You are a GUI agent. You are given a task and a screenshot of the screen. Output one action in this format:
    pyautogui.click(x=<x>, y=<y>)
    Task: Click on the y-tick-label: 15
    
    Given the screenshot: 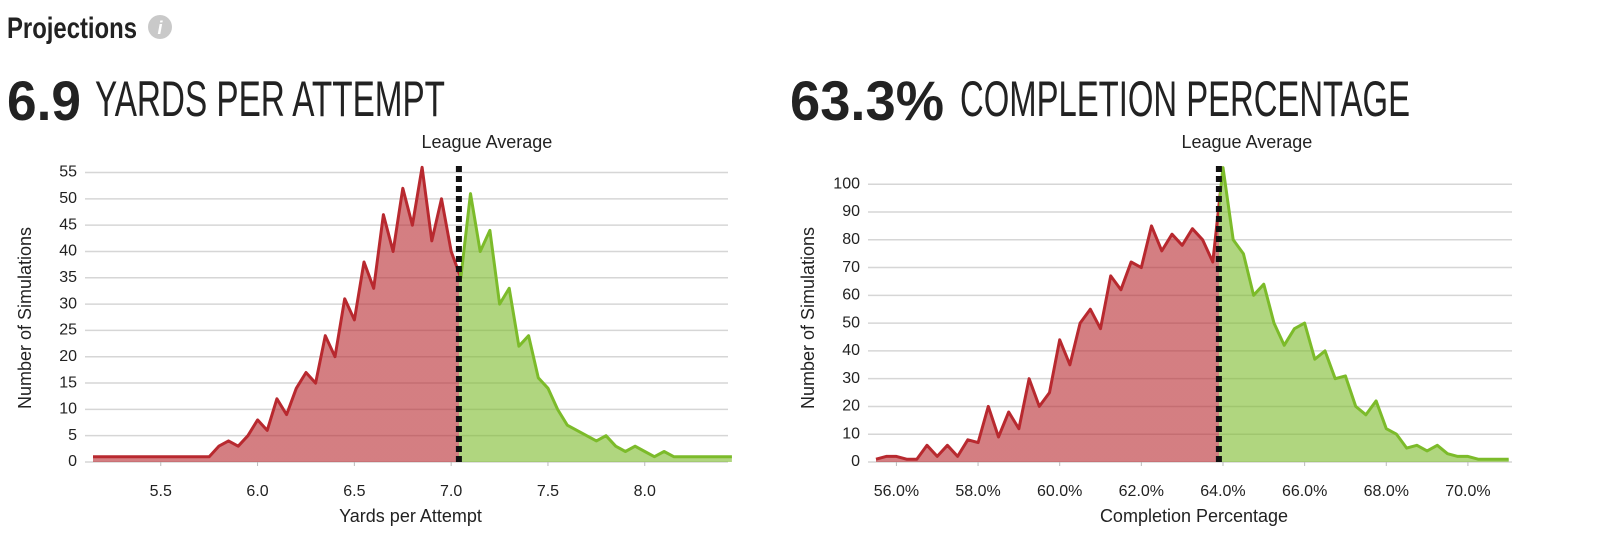 What is the action you would take?
    pyautogui.click(x=68, y=382)
    